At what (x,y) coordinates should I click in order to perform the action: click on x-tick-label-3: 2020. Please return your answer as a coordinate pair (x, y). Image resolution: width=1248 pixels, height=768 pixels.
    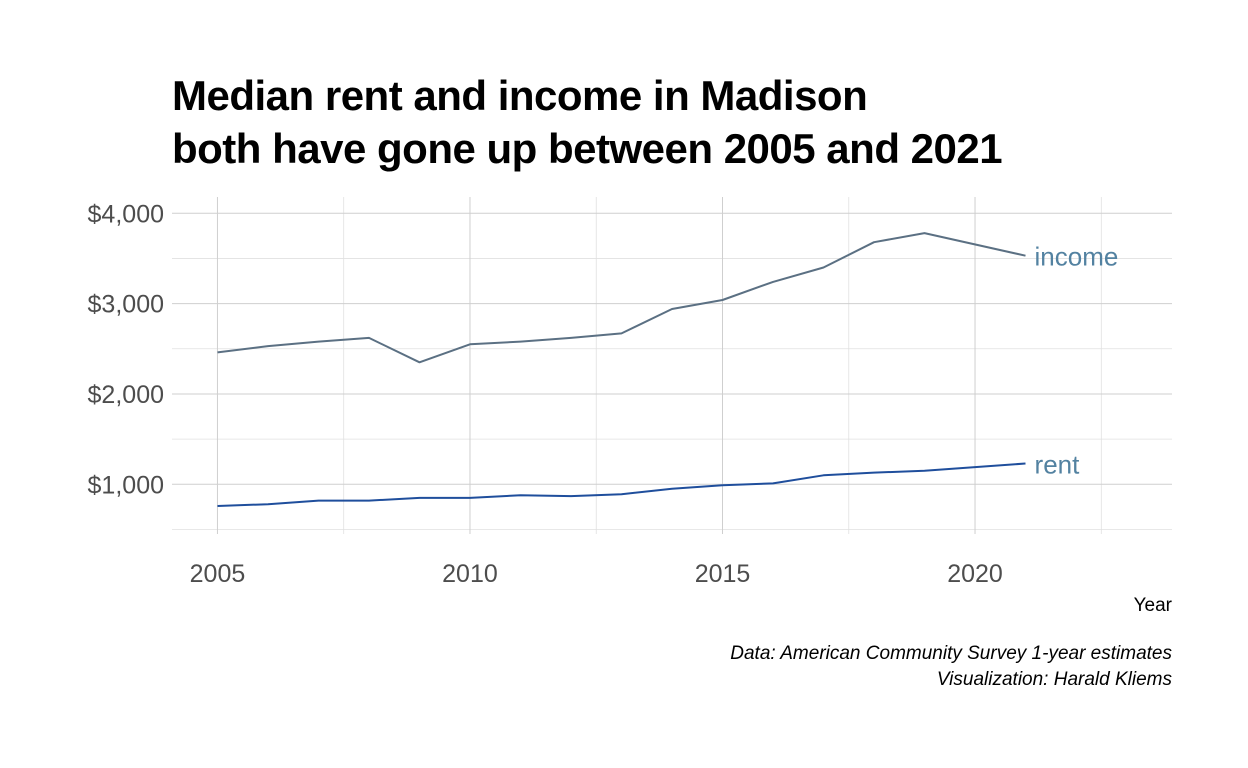
    Looking at the image, I should click on (975, 574).